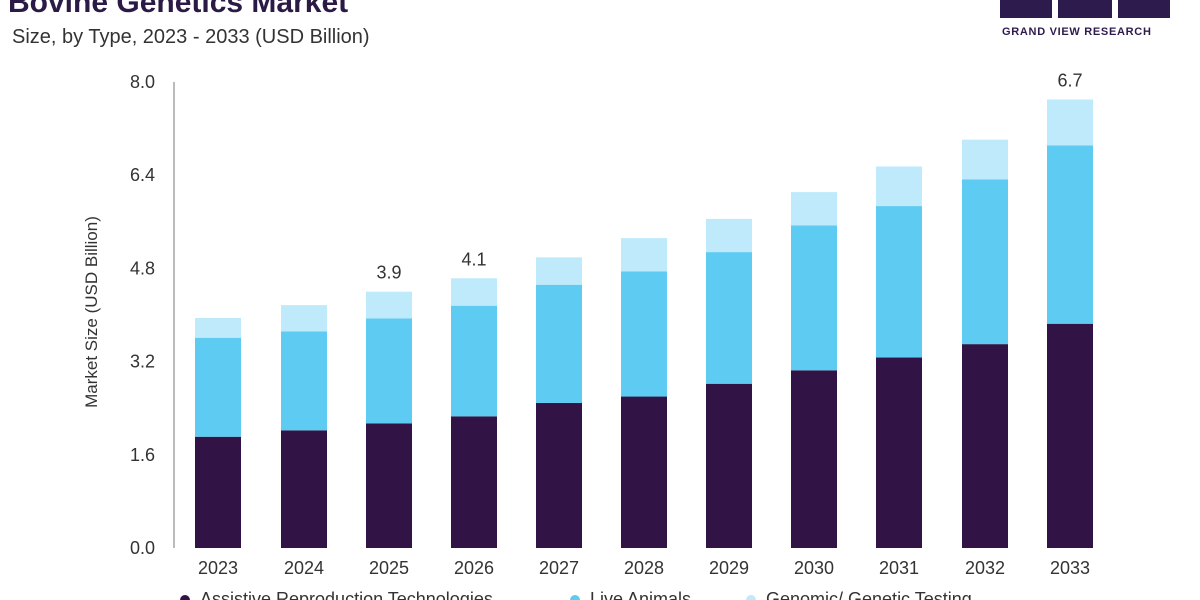 The width and height of the screenshot is (1200, 600). What do you see at coordinates (142, 362) in the screenshot?
I see `y-tick-label: 3.2` at bounding box center [142, 362].